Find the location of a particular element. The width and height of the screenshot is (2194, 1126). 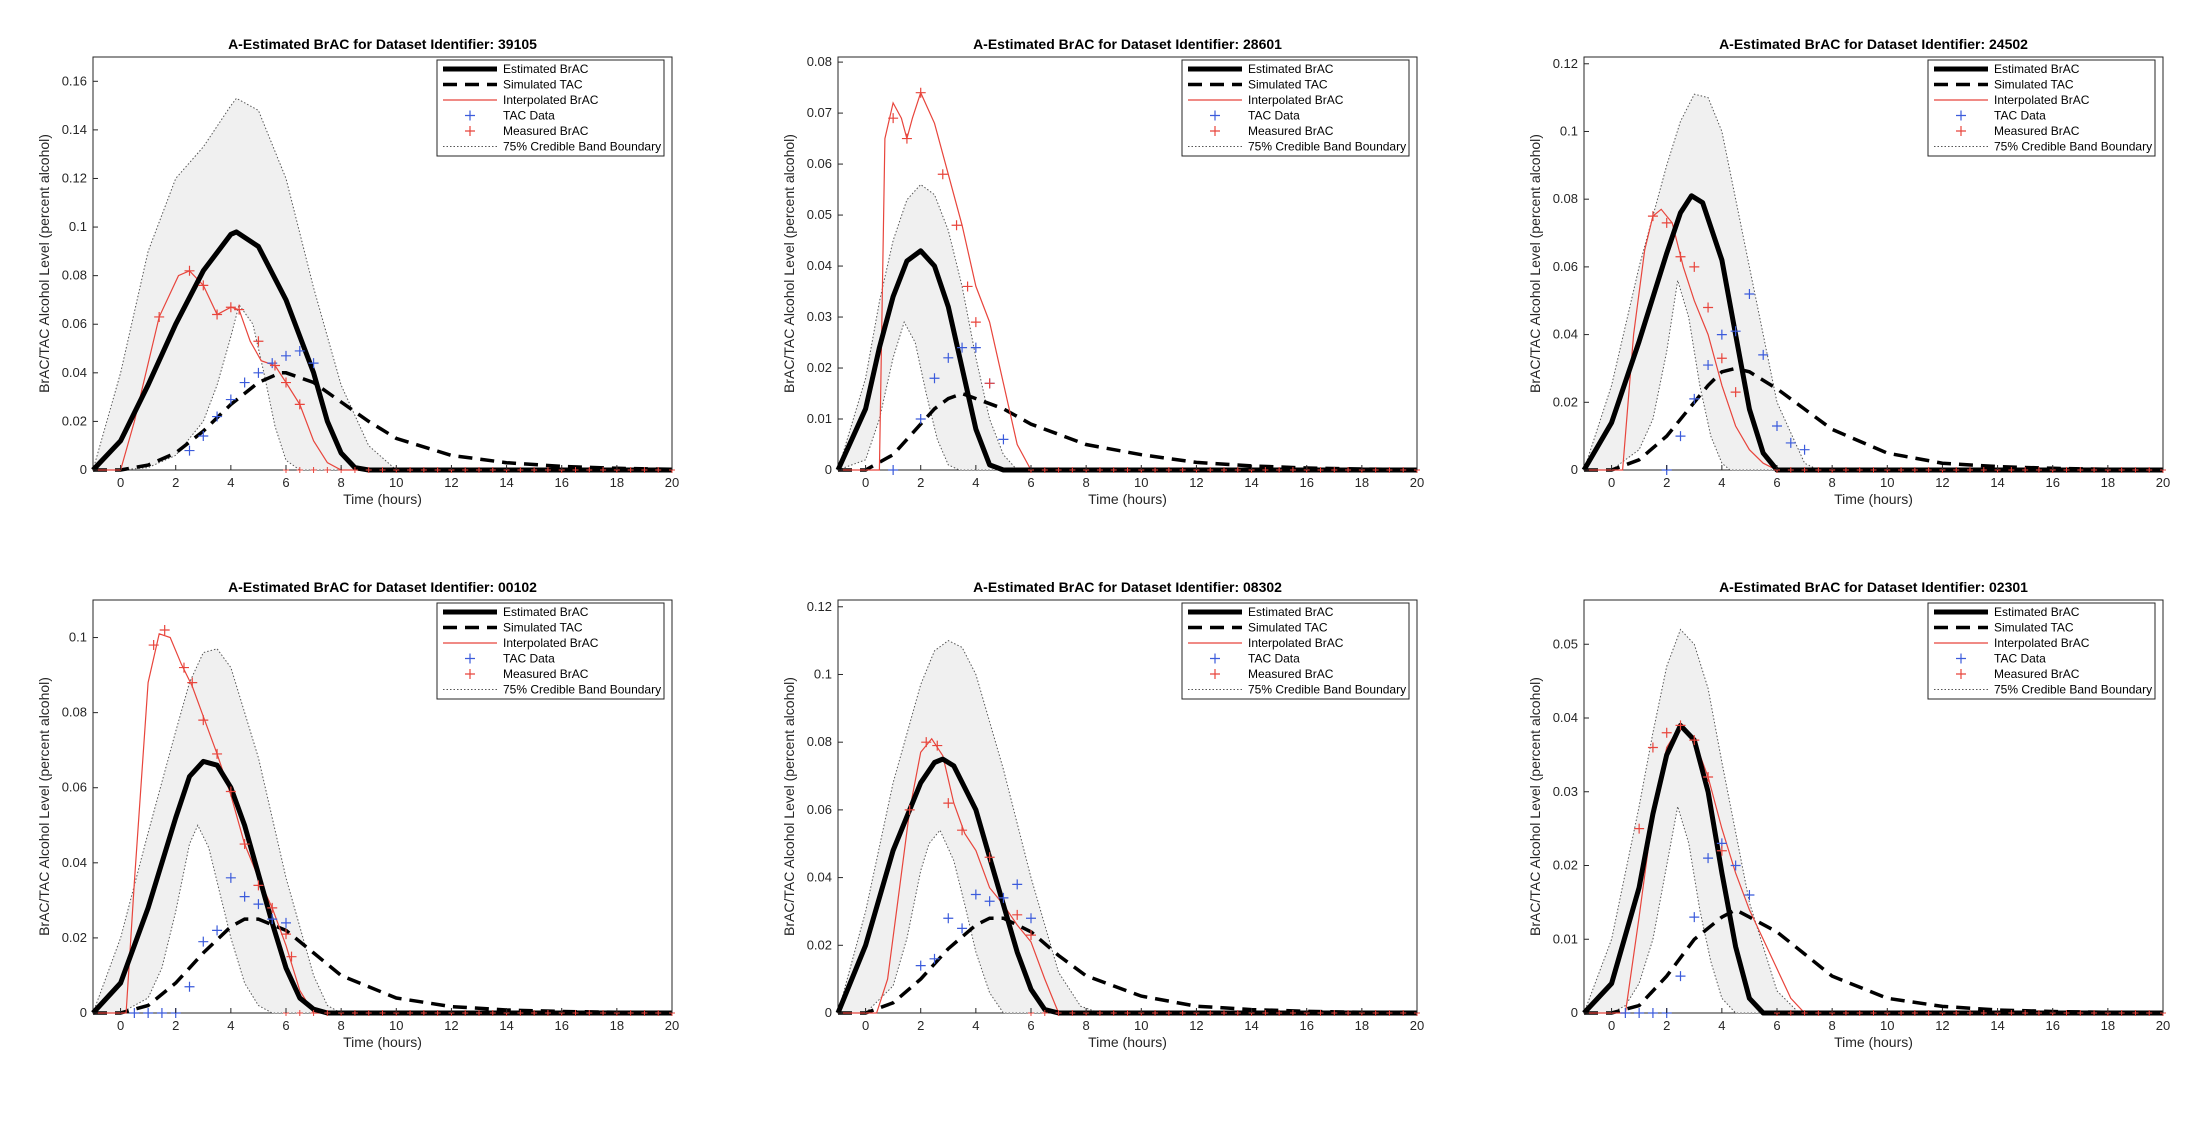

x-tick-label: 8 is located at coordinates (341, 482).